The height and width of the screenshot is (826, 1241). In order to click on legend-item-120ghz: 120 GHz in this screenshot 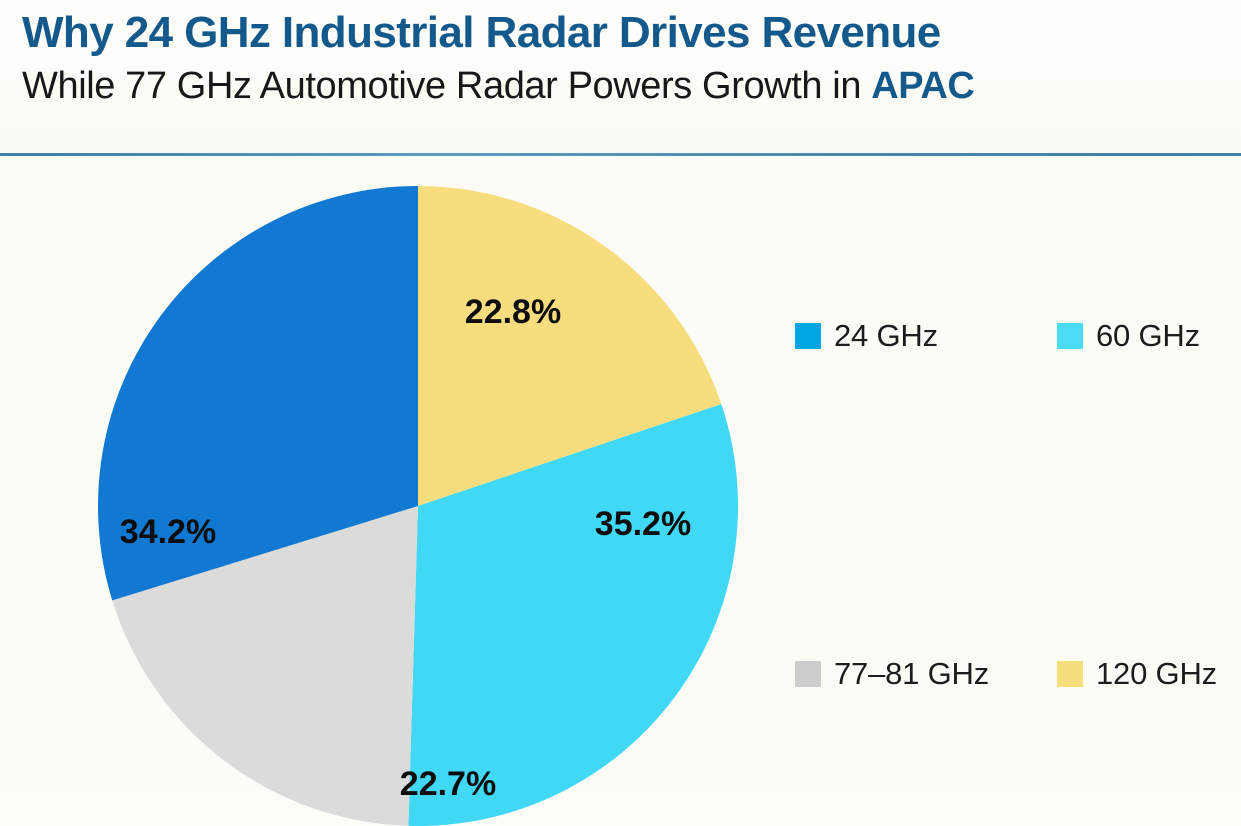, I will do `click(1146, 674)`.